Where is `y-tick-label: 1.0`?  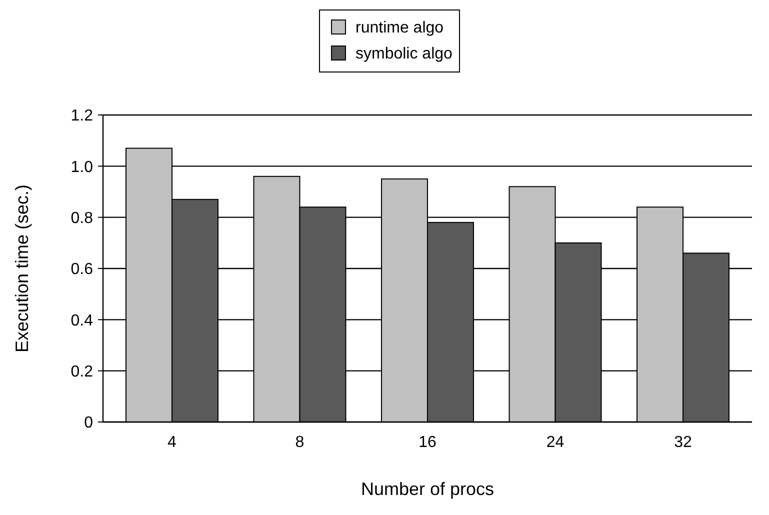 y-tick-label: 1.0 is located at coordinates (82, 167).